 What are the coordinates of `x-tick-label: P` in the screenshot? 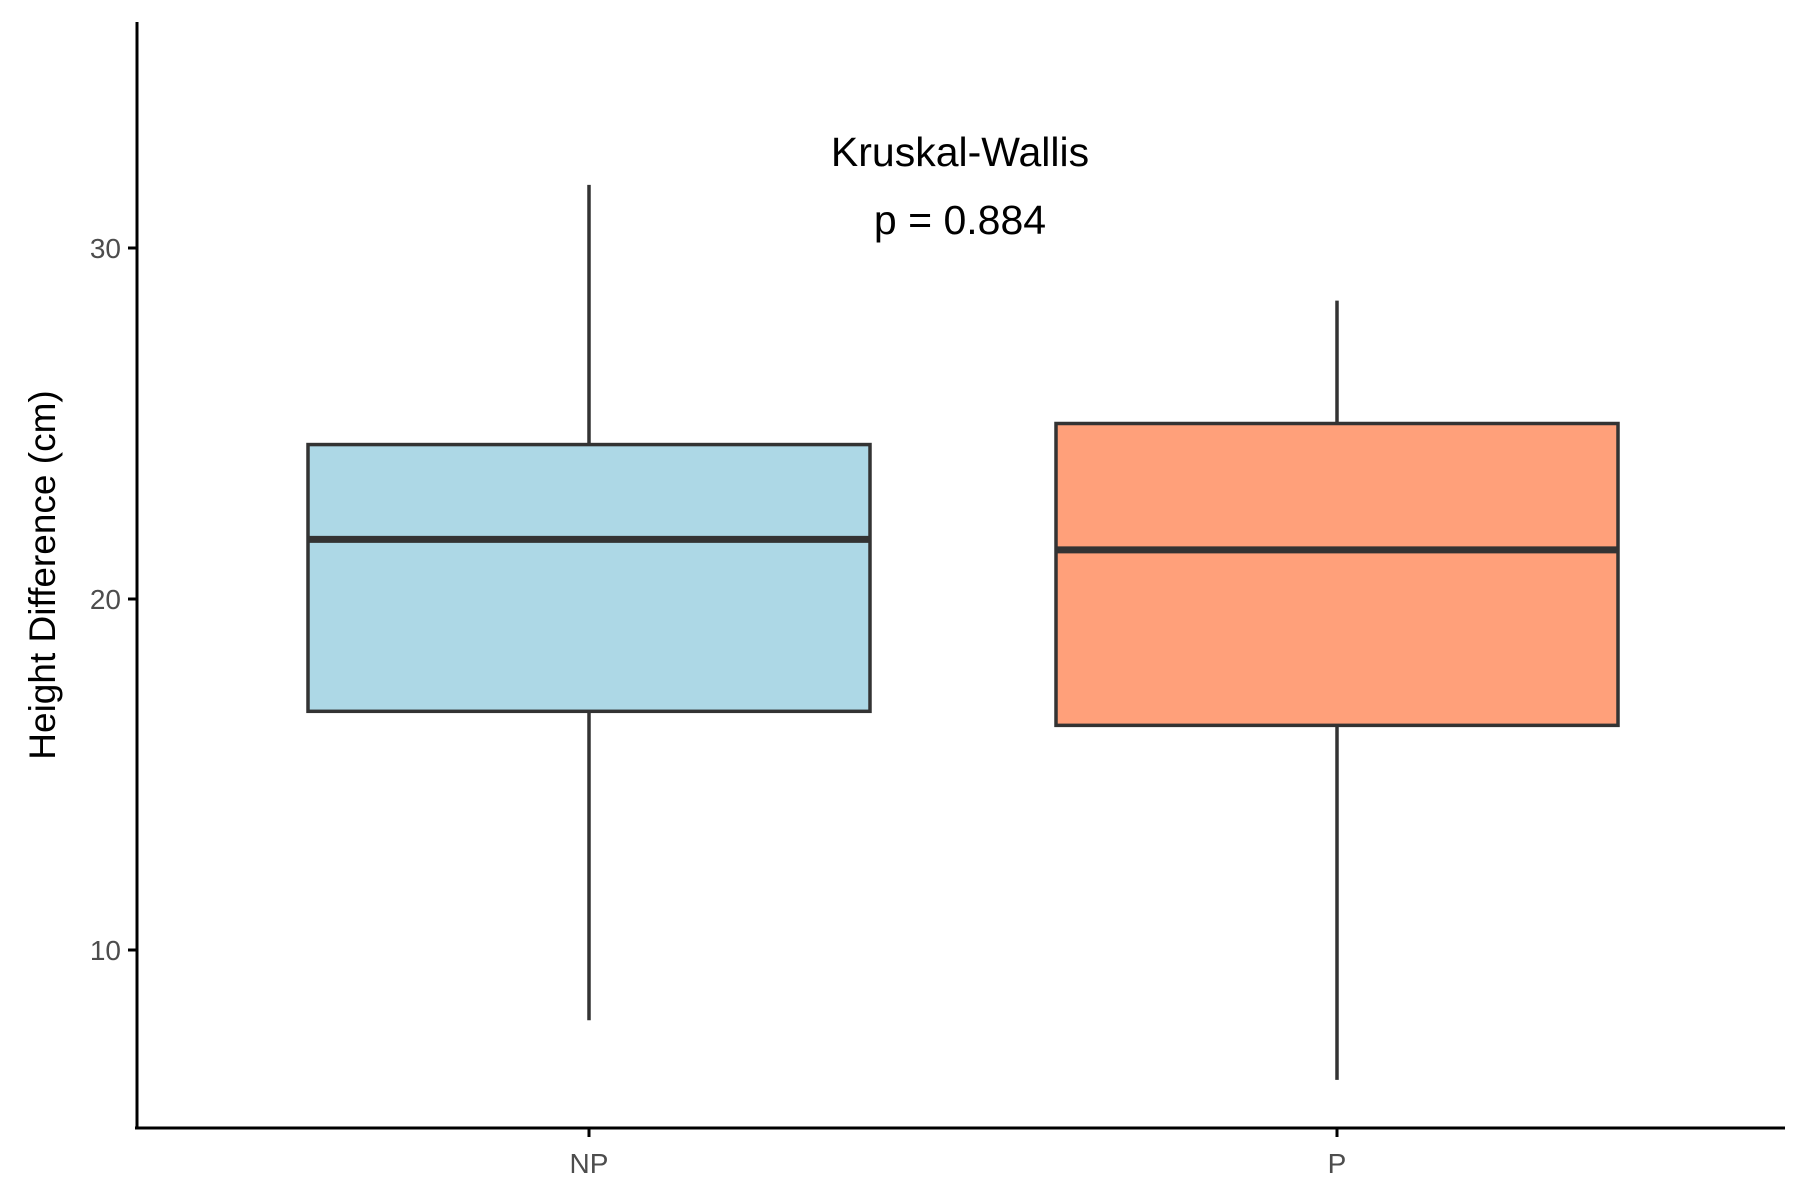 It's located at (1337, 1163).